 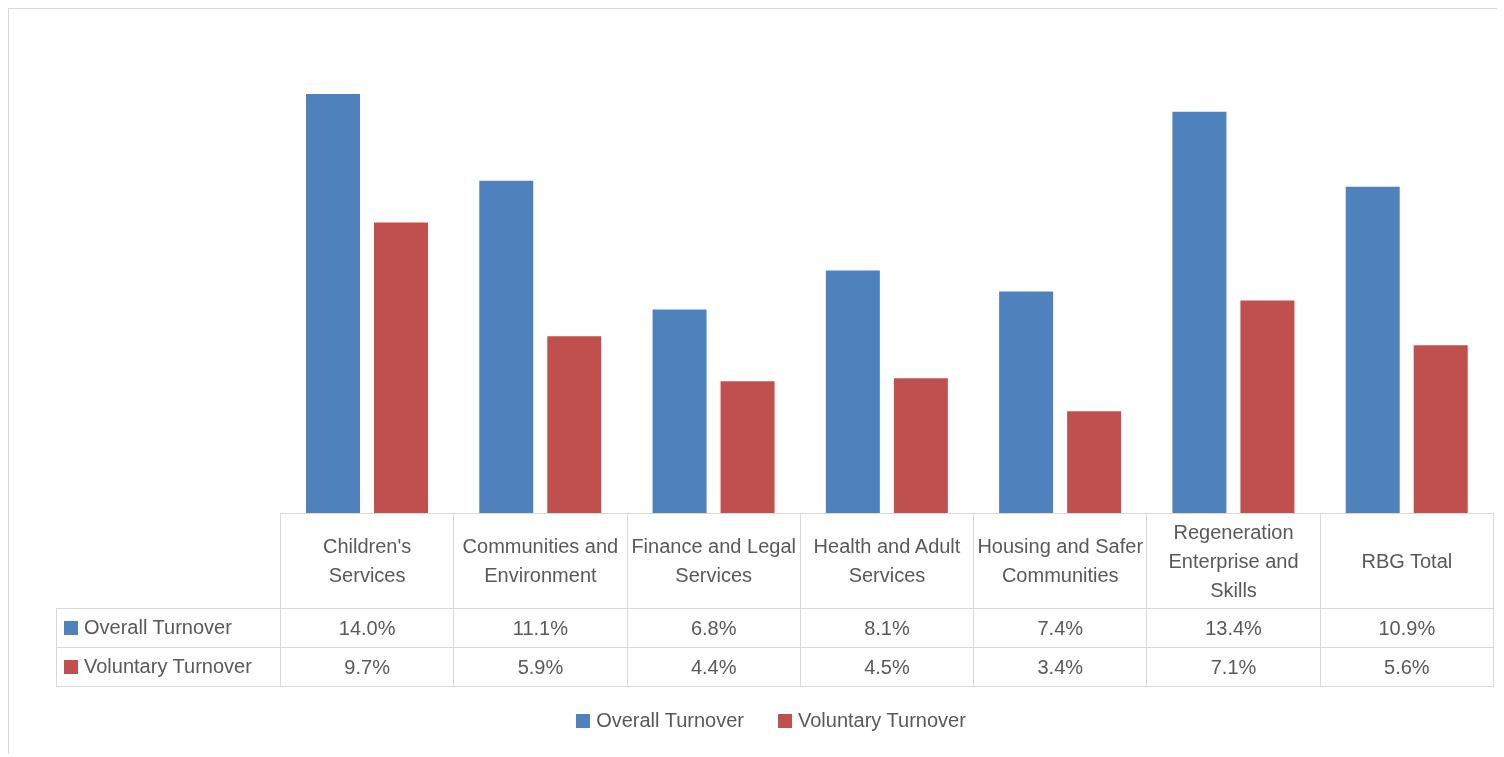 What do you see at coordinates (1407, 628) in the screenshot?
I see `data-label: 10.9%` at bounding box center [1407, 628].